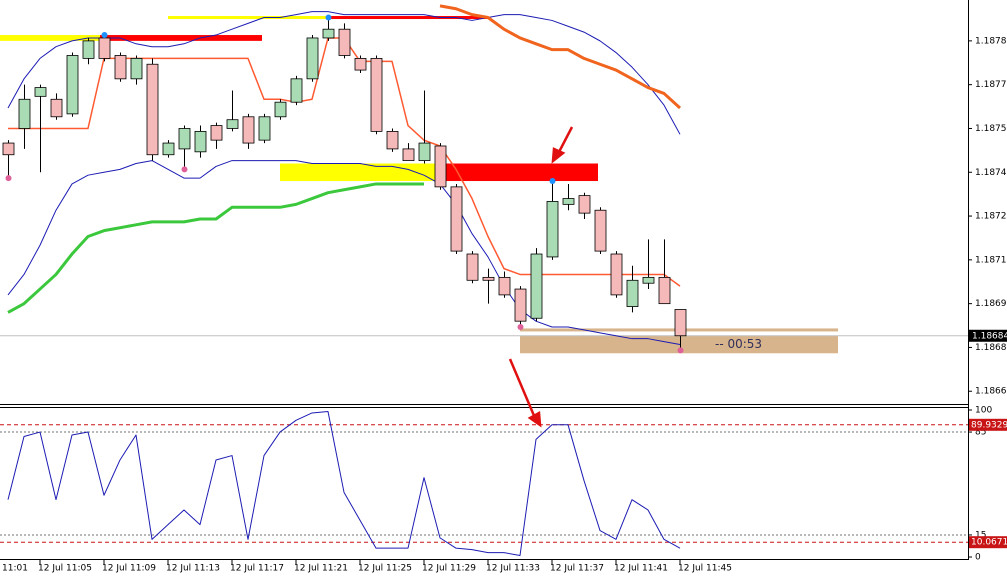 This screenshot has width=1007, height=580. Describe the element at coordinates (641, 569) in the screenshot. I see `x-tick-label: 12 Jul 11:41` at that location.